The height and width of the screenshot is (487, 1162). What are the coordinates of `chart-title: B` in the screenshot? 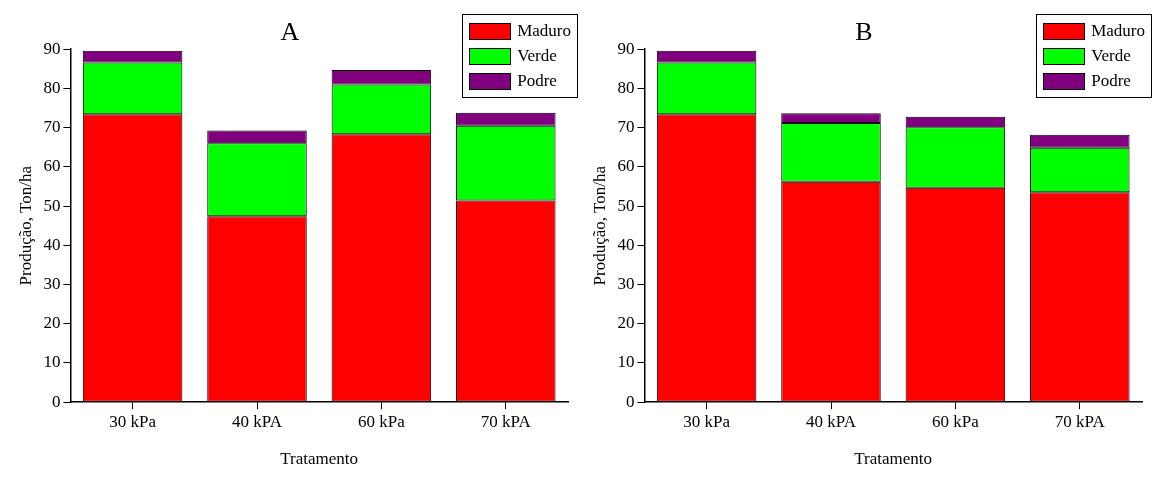 It's located at (864, 32).